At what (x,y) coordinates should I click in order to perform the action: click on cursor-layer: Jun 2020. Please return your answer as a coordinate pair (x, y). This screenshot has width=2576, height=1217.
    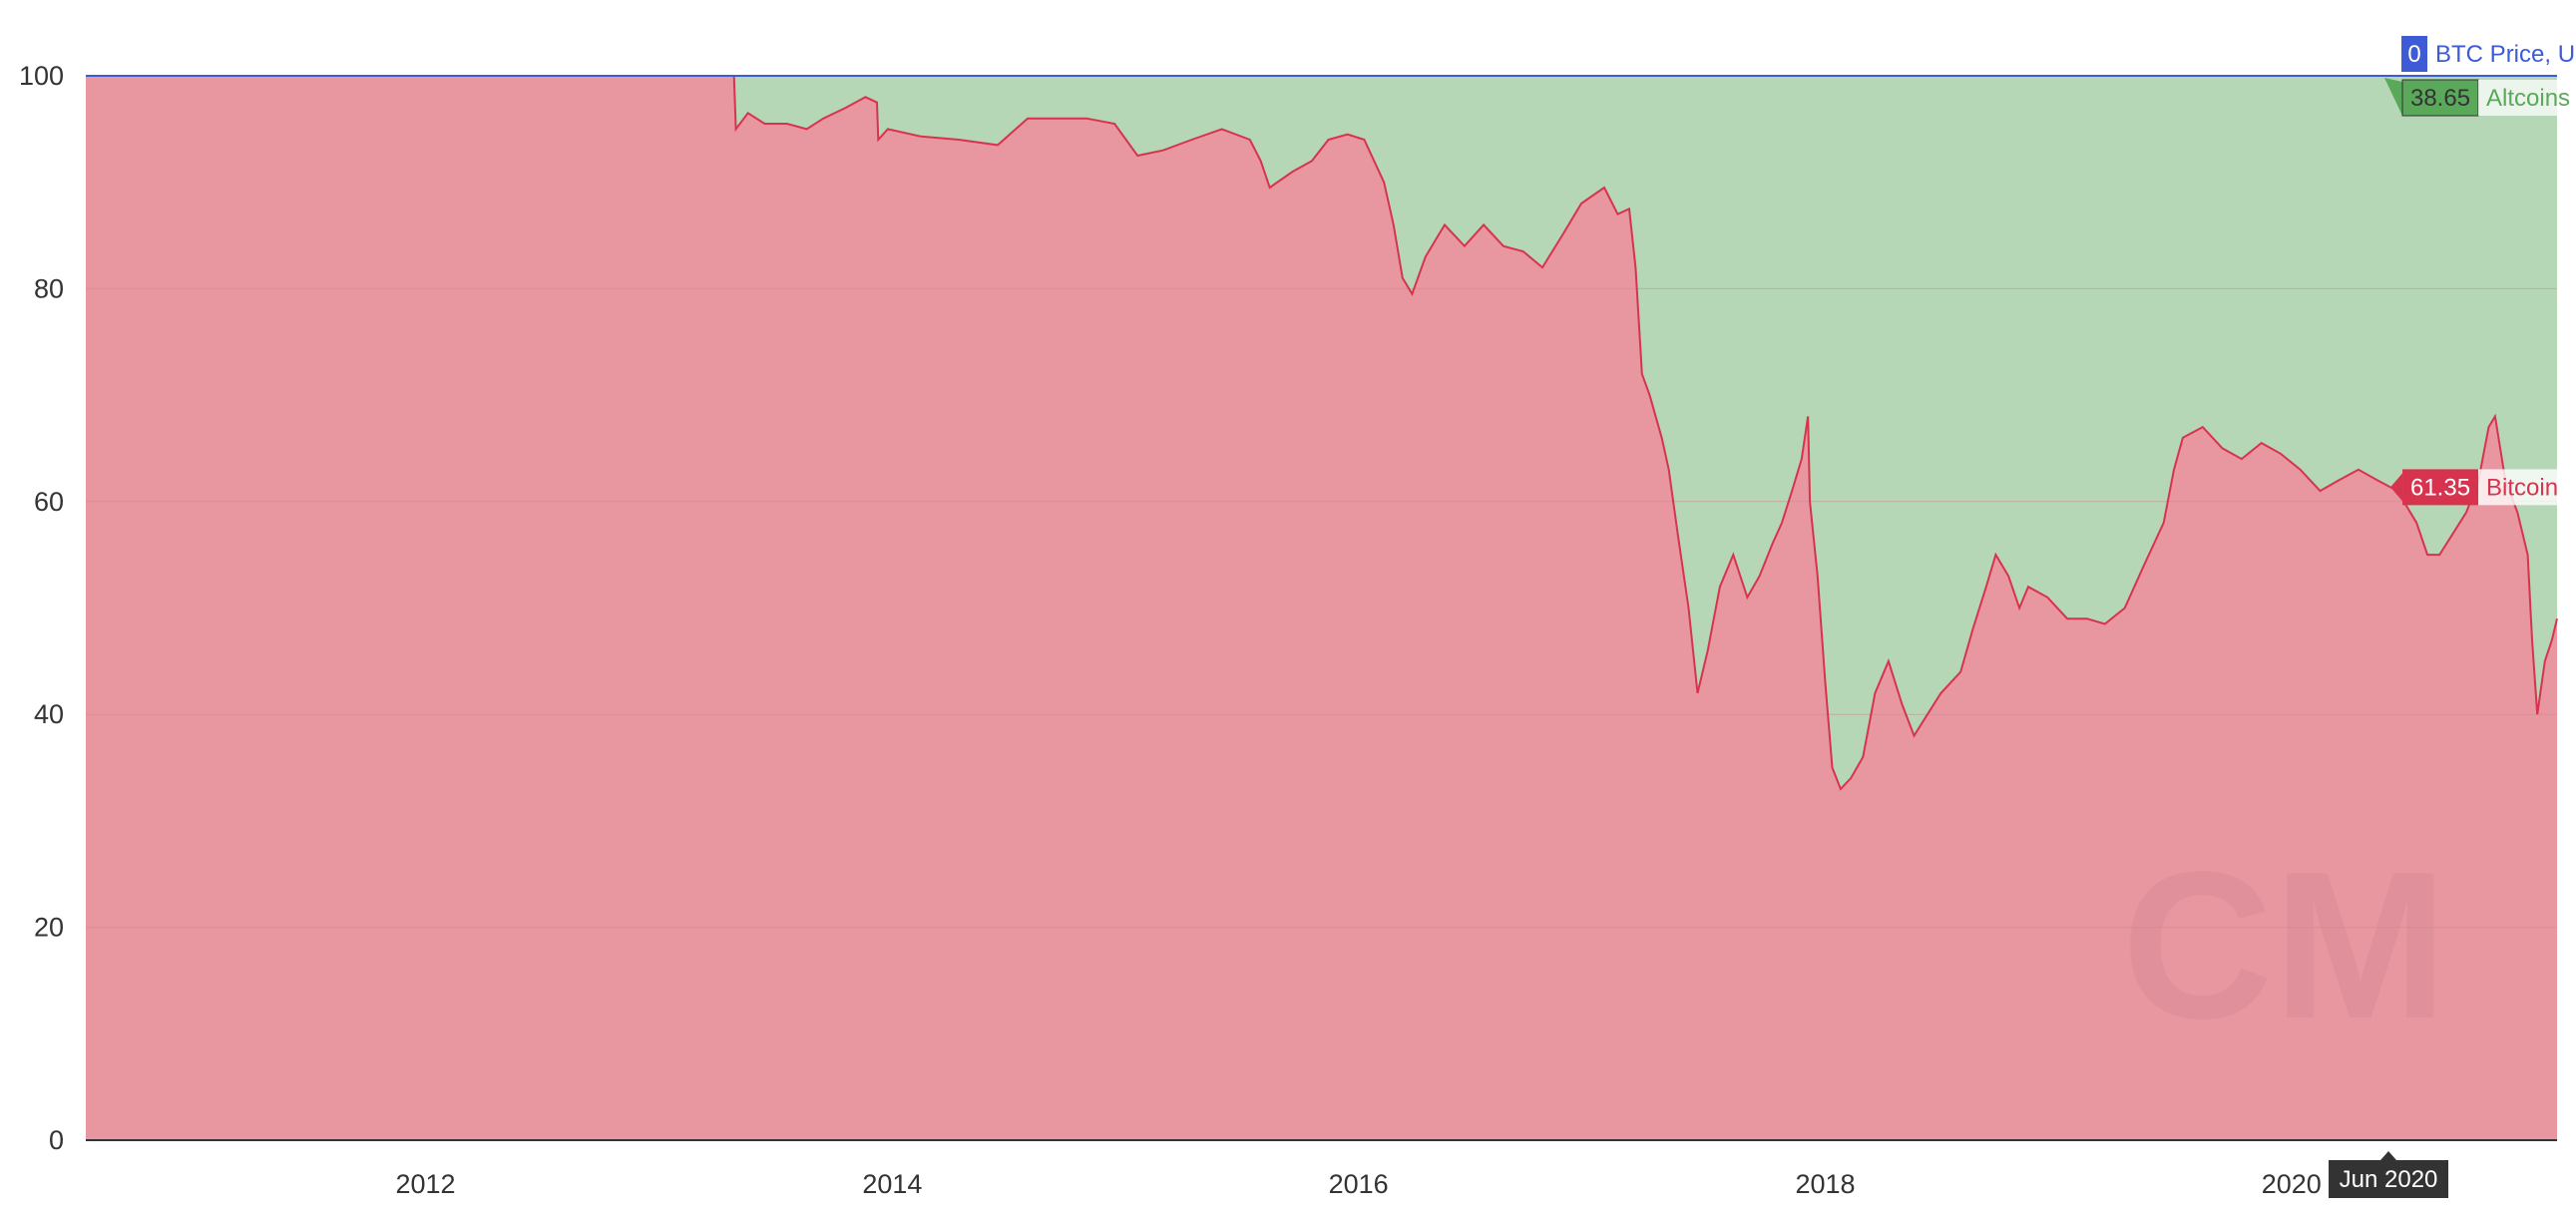
    Looking at the image, I should click on (2389, 1174).